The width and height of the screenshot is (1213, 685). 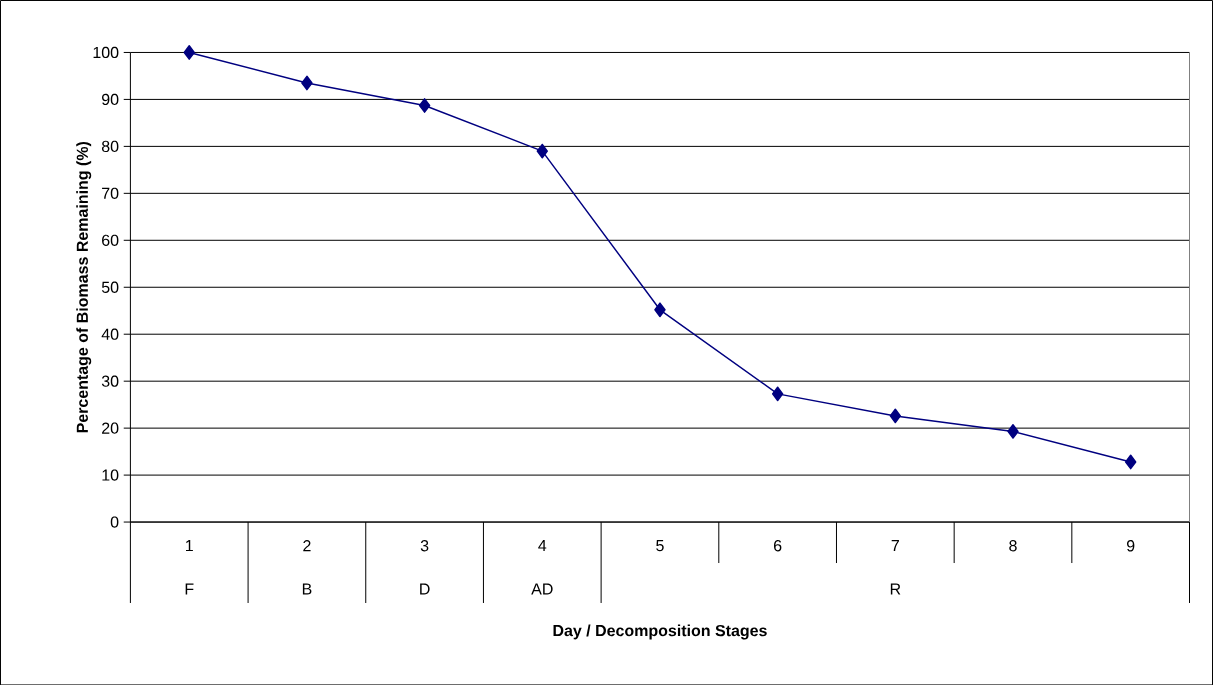 I want to click on y-tick-label: 80, so click(x=110, y=146).